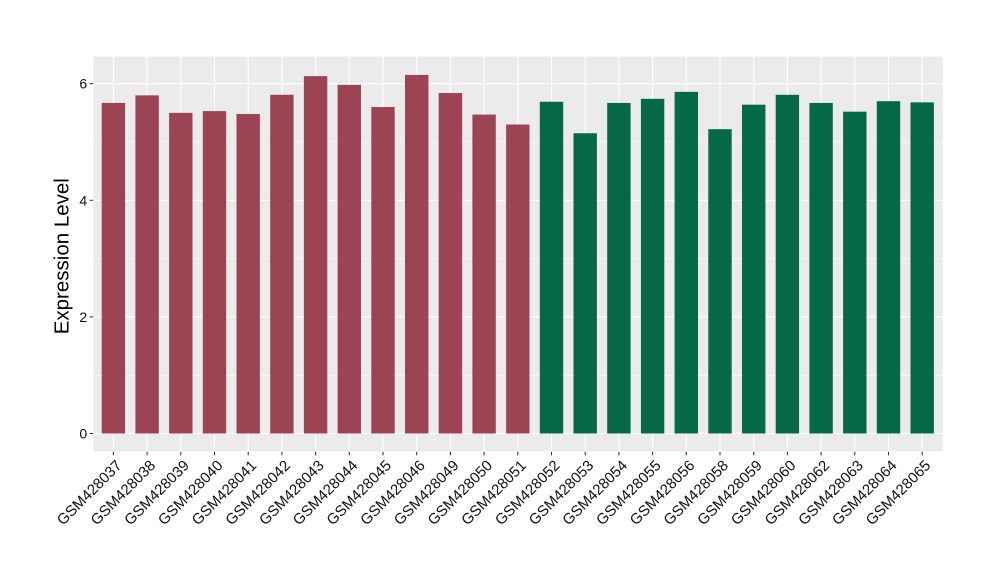  Describe the element at coordinates (83, 317) in the screenshot. I see `svg-text: 2` at that location.